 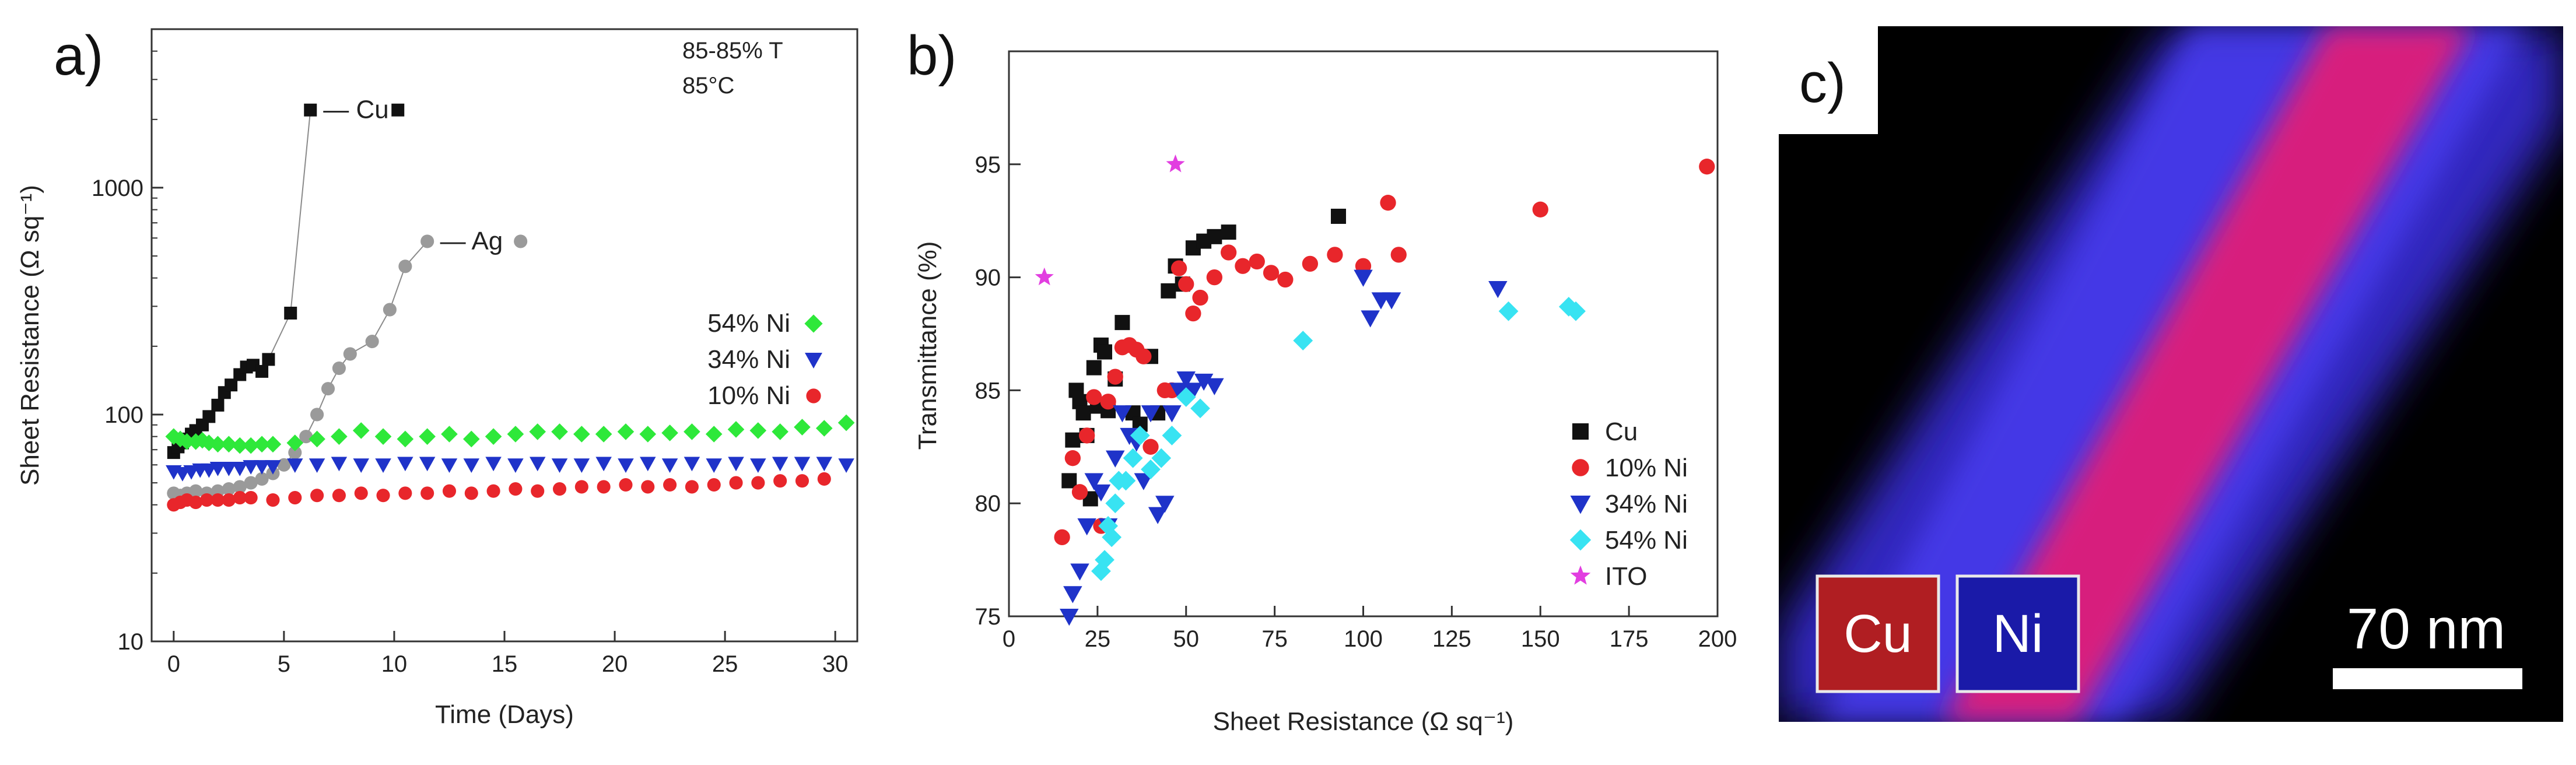 I want to click on series-ito, so click(x=1110, y=220).